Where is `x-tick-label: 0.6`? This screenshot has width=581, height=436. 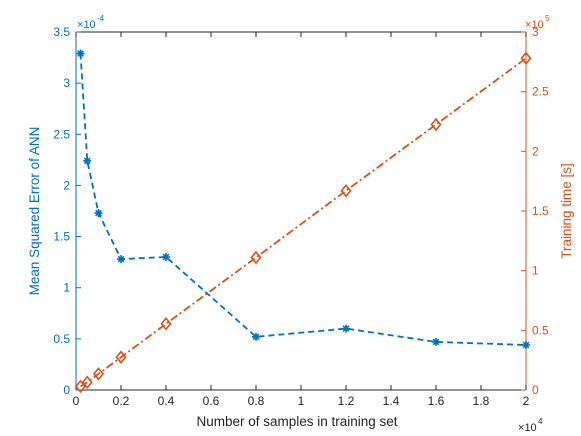
x-tick-label: 0.6 is located at coordinates (211, 401).